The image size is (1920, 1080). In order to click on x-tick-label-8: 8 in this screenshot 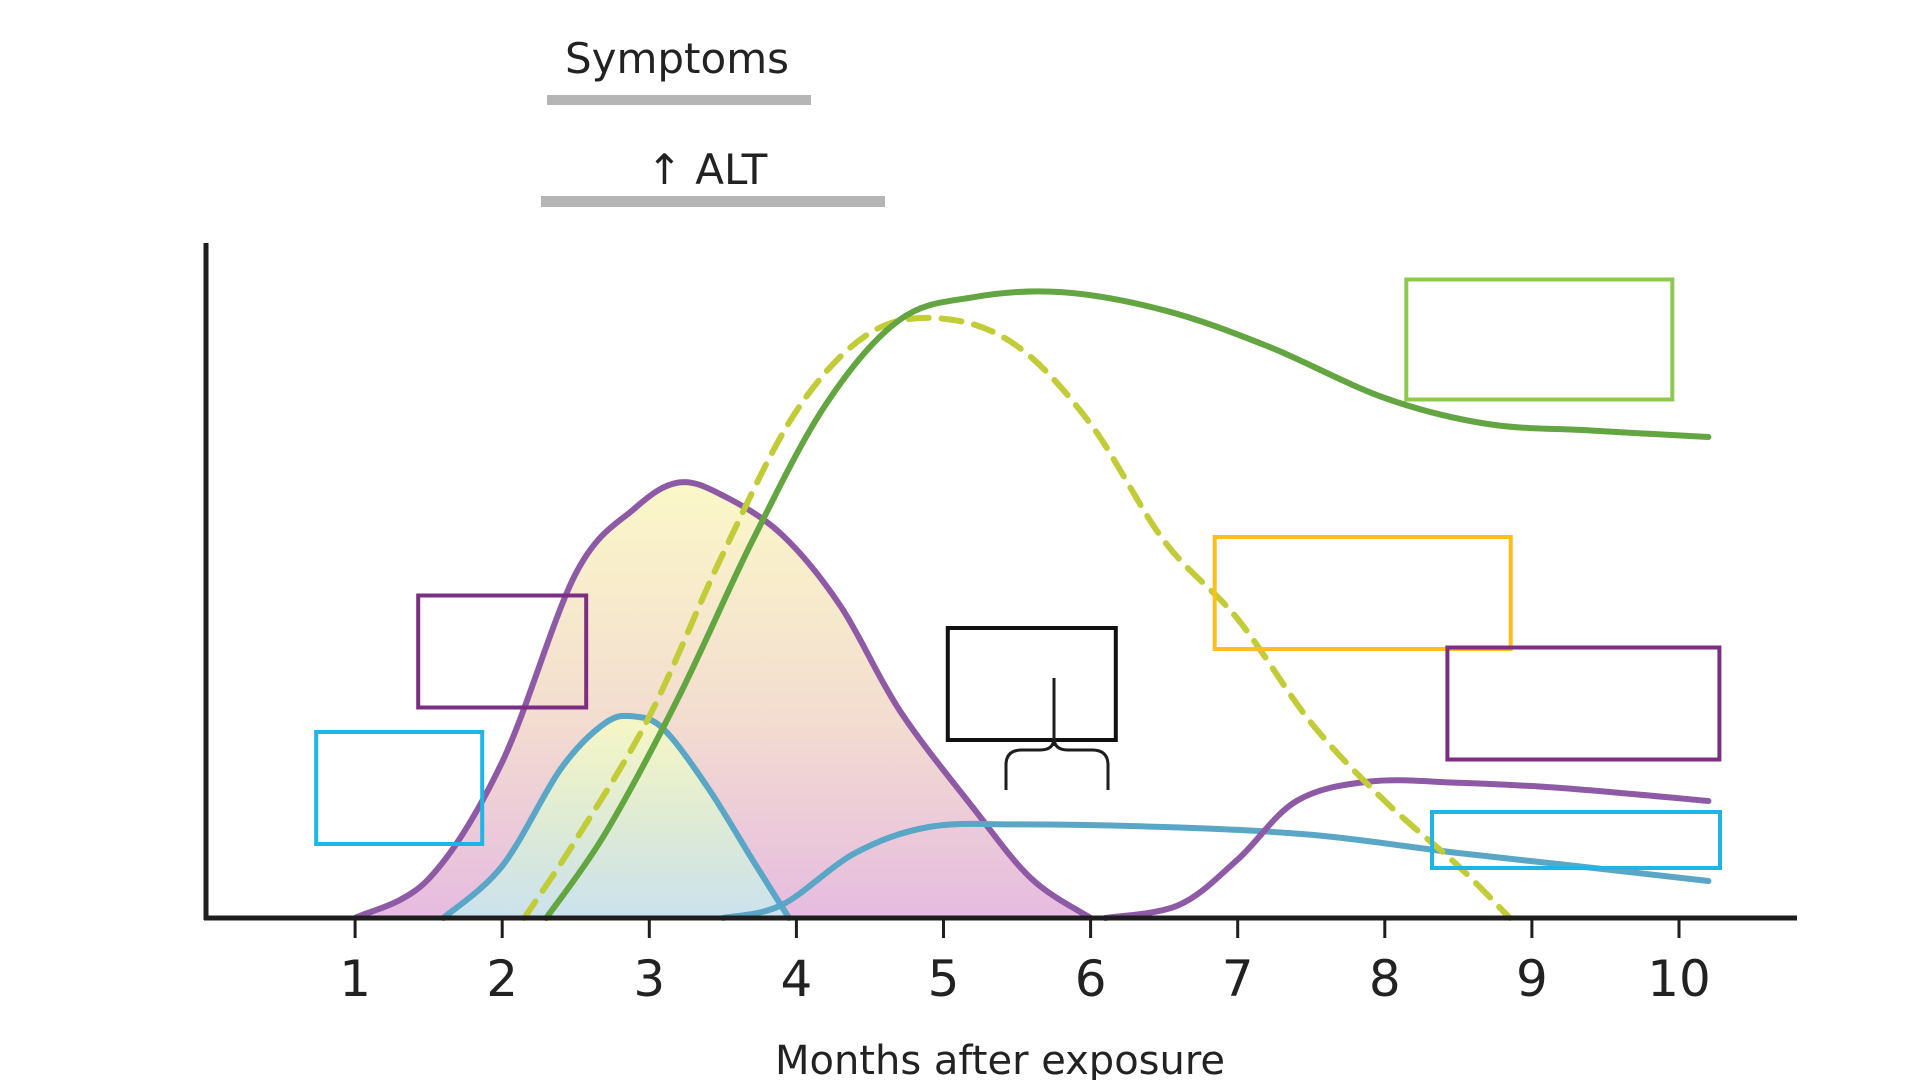, I will do `click(1385, 979)`.